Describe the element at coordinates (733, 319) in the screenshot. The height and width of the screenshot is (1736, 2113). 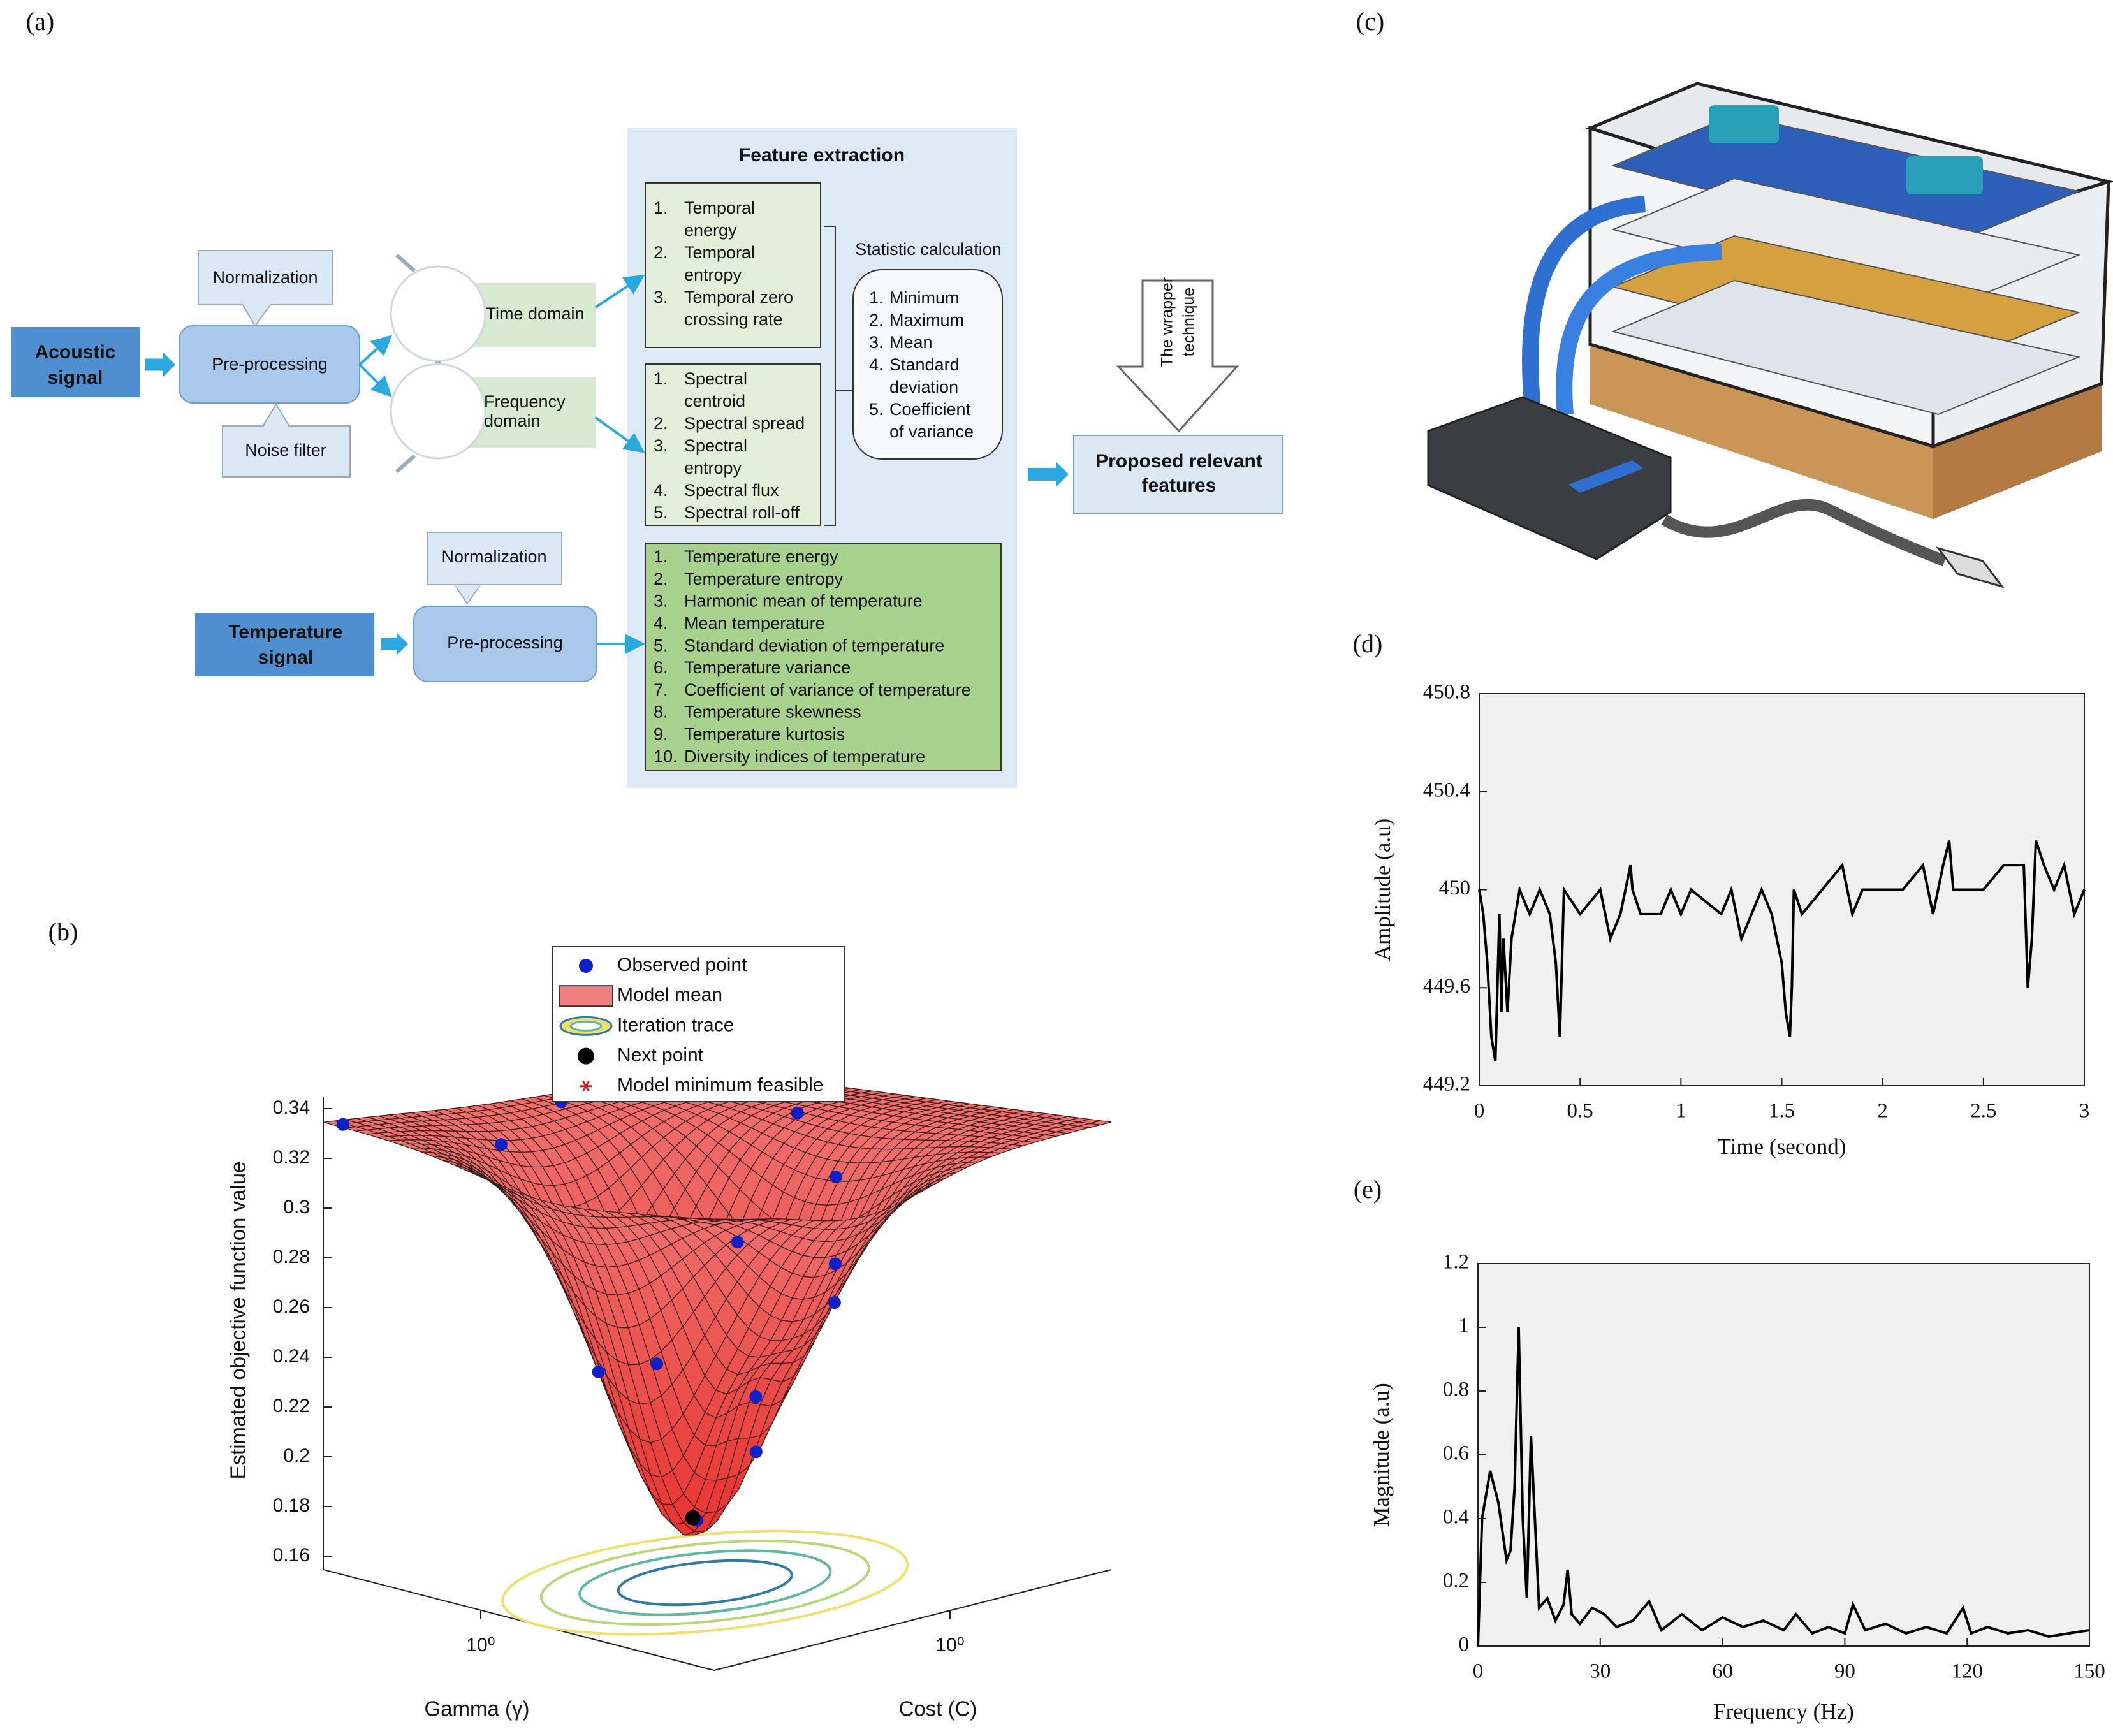
I see `item-text: crossing rate` at that location.